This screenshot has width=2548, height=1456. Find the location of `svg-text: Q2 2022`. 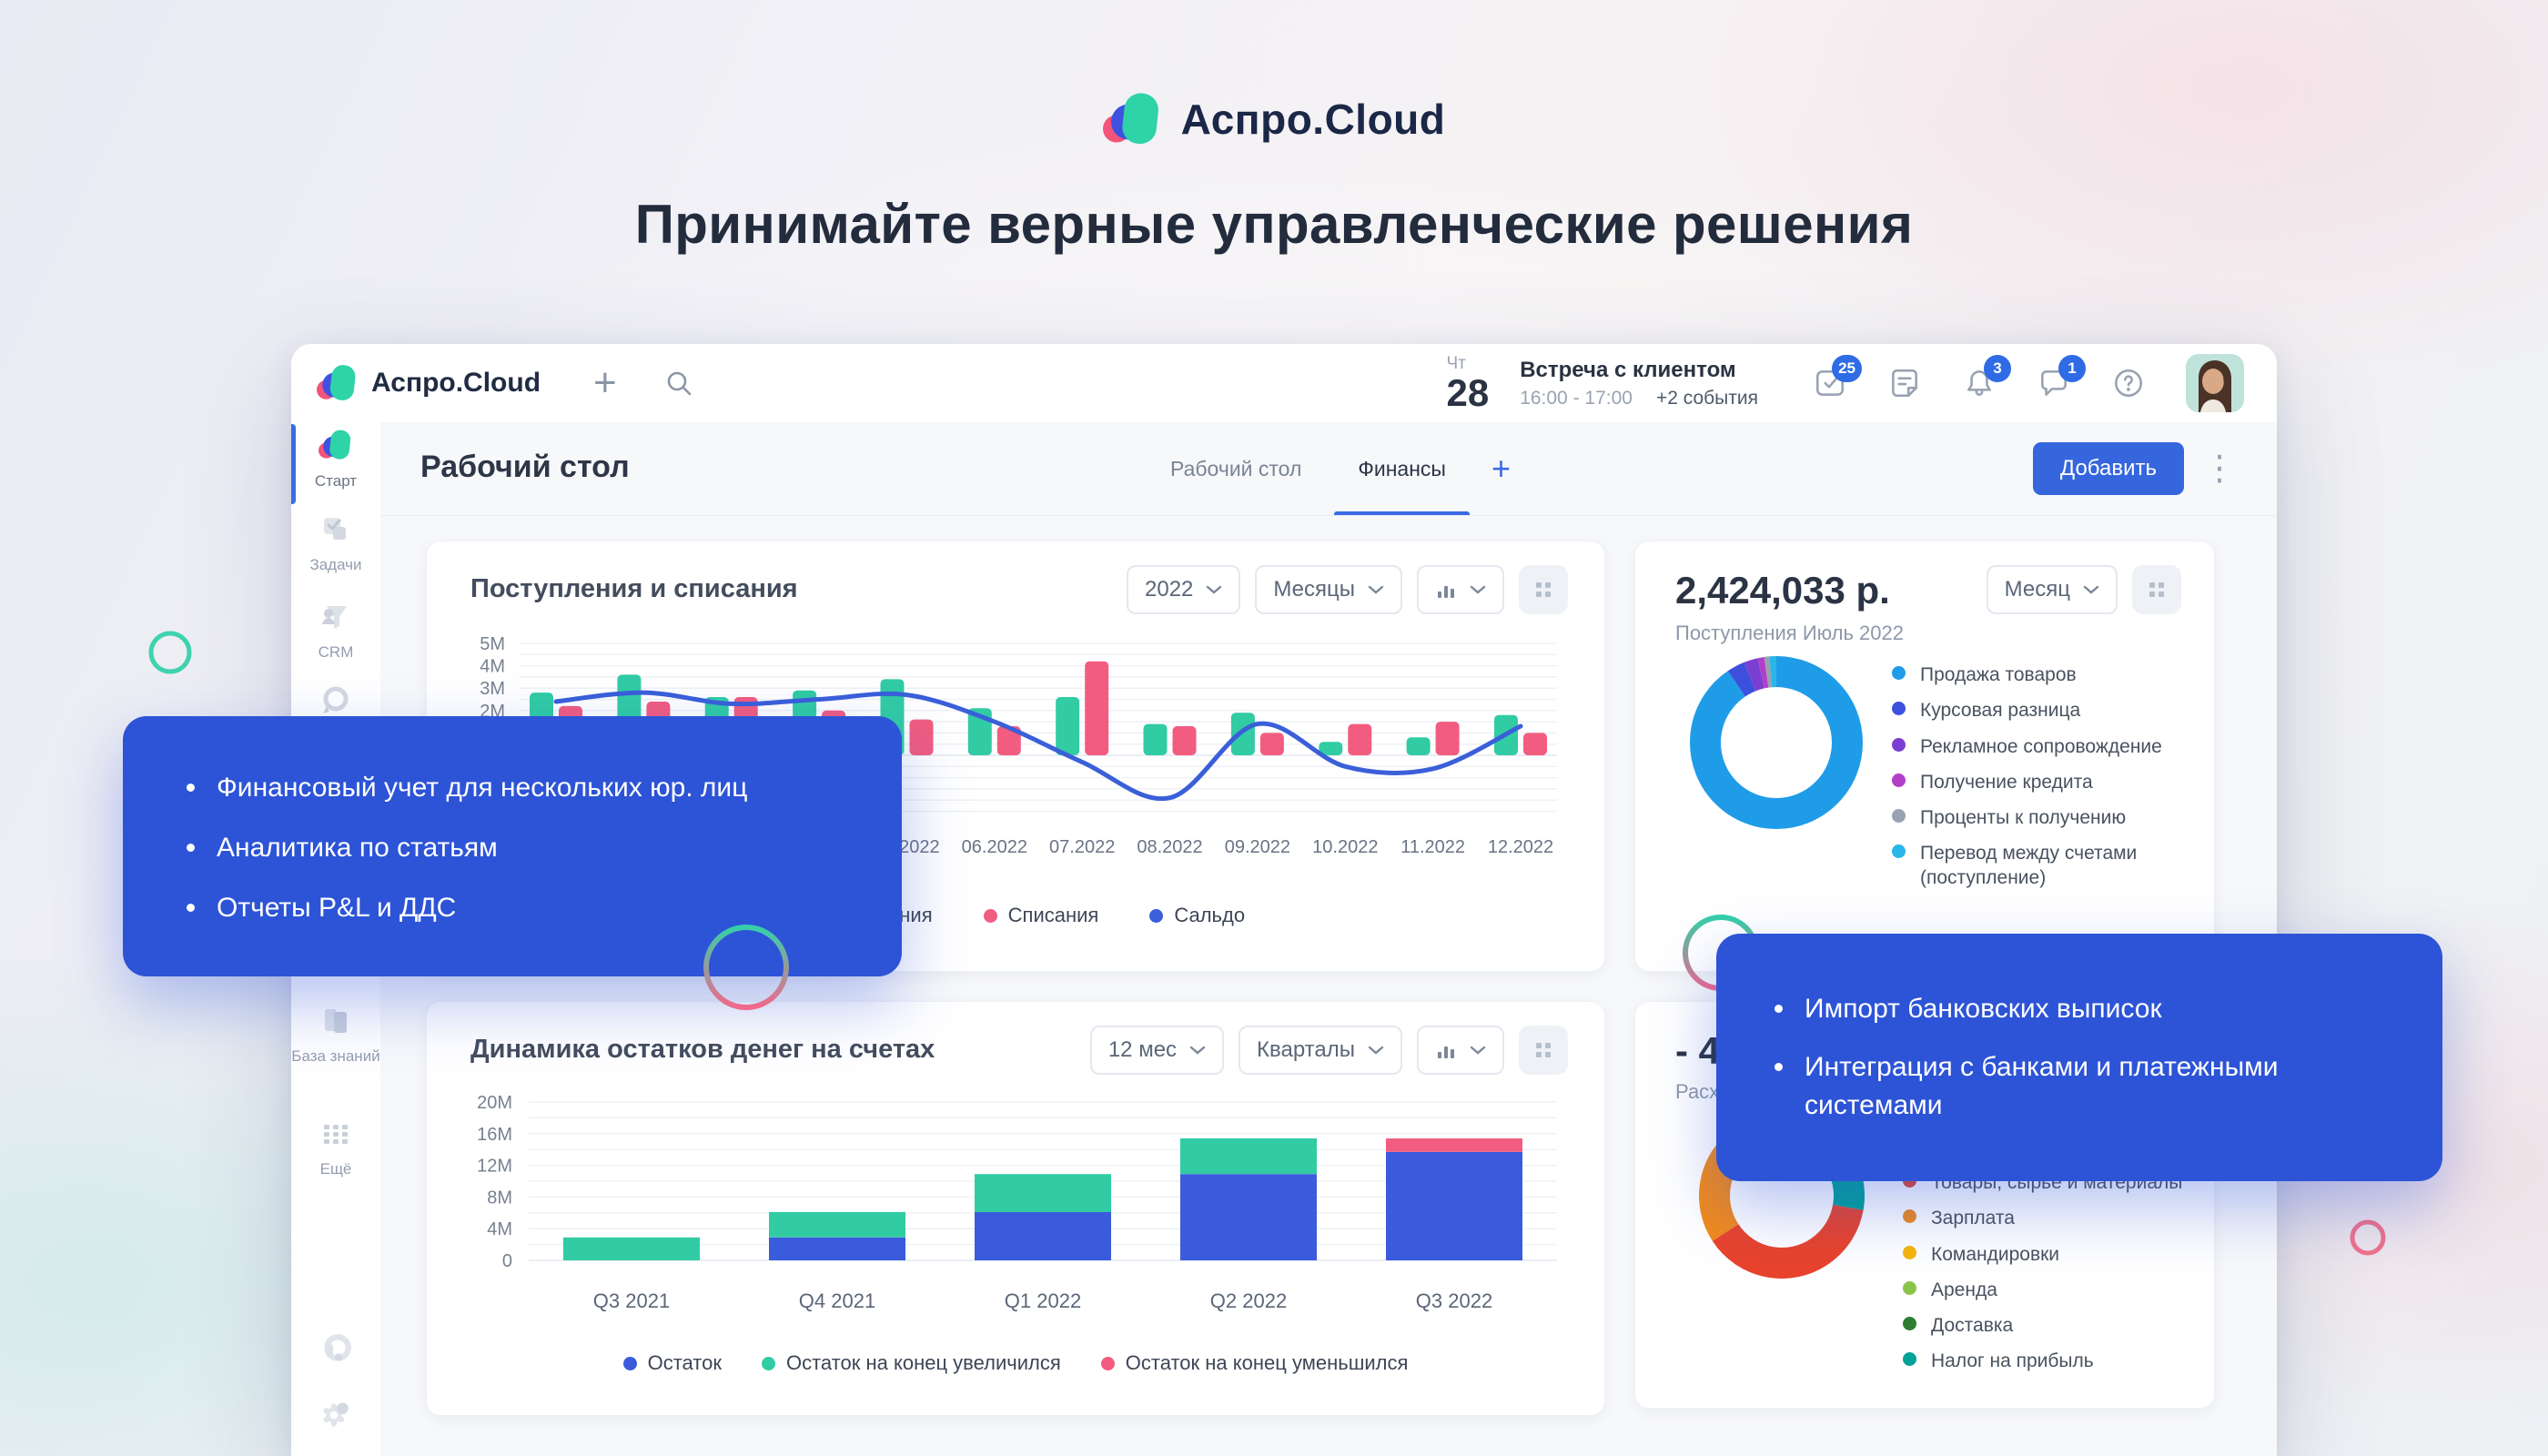

svg-text: Q2 2022 is located at coordinates (1249, 1300).